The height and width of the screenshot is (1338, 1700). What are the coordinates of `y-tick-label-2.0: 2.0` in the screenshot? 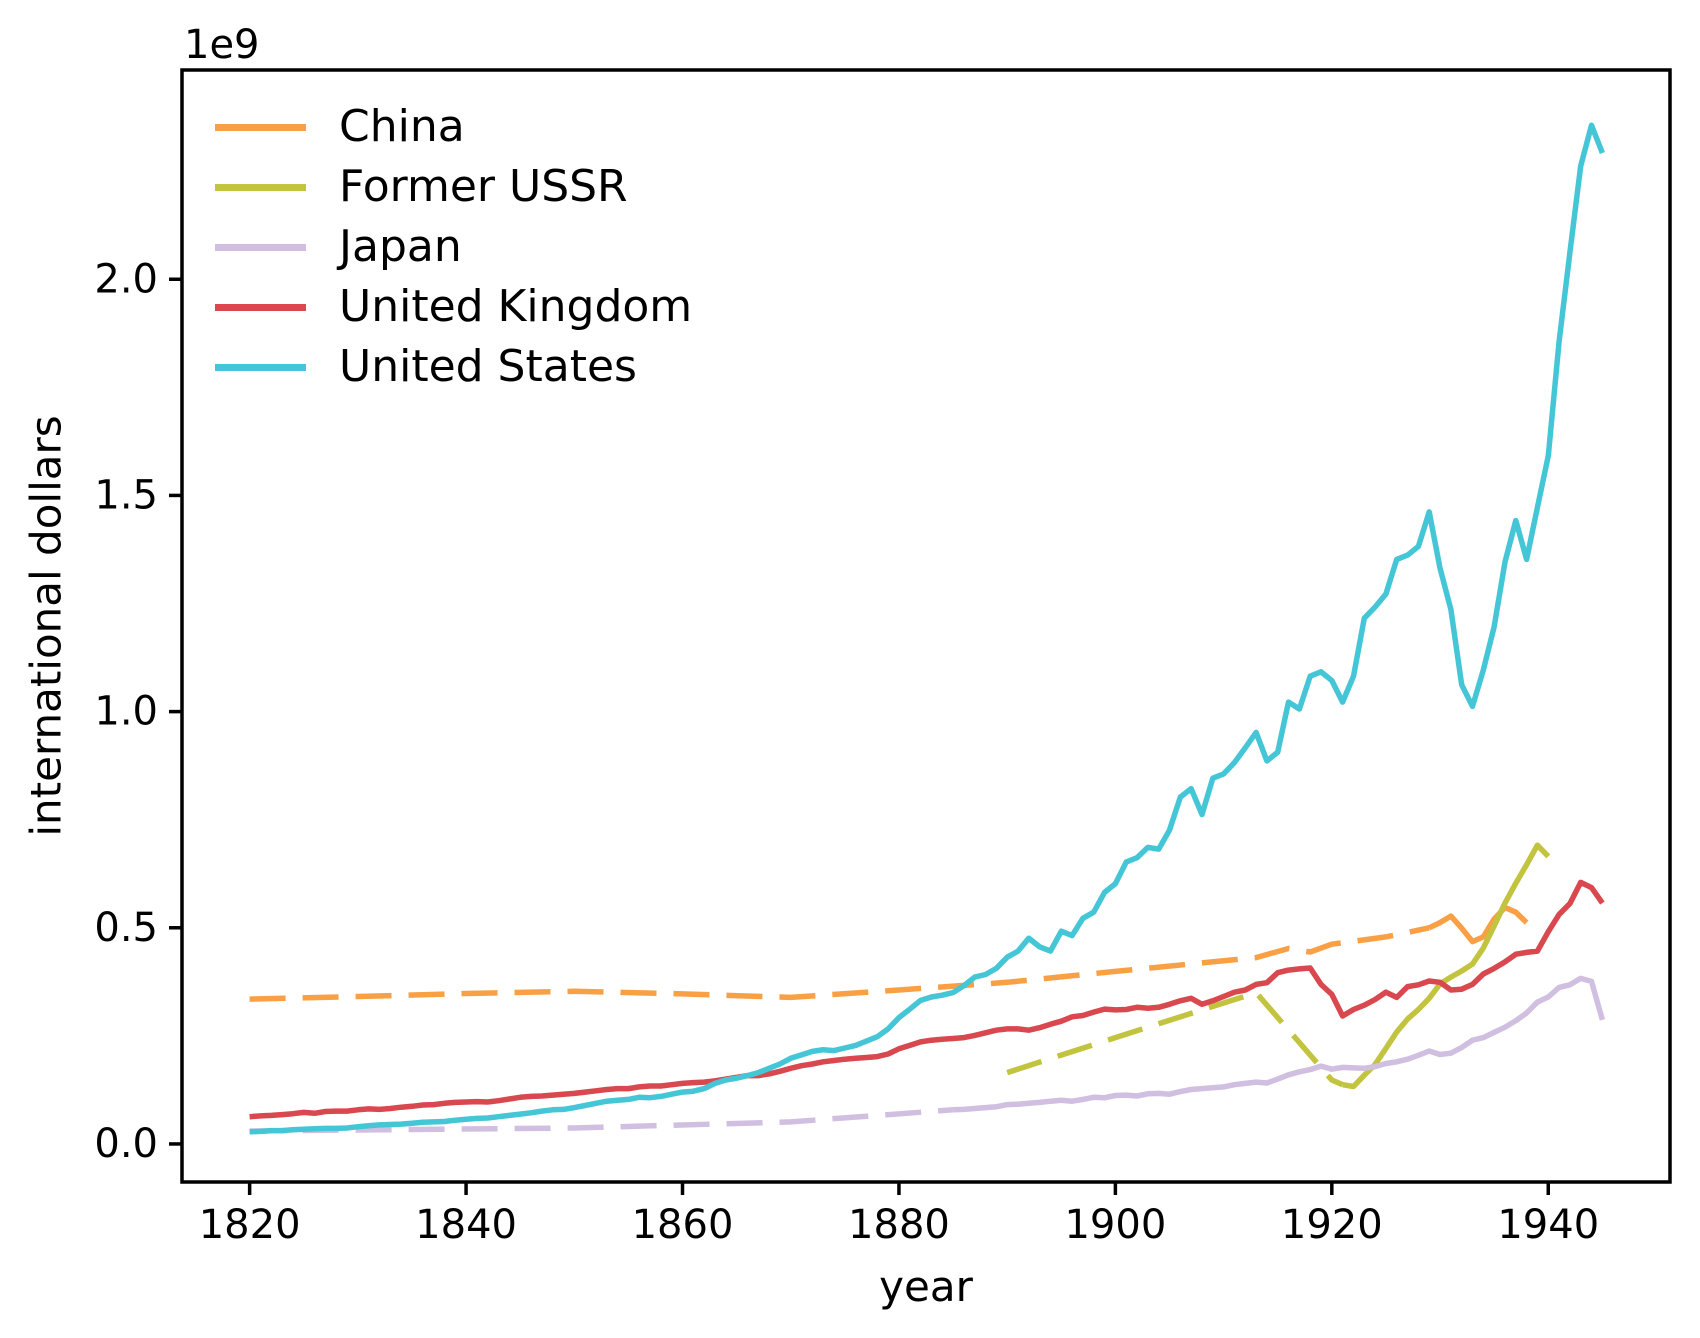 It's located at (126, 279).